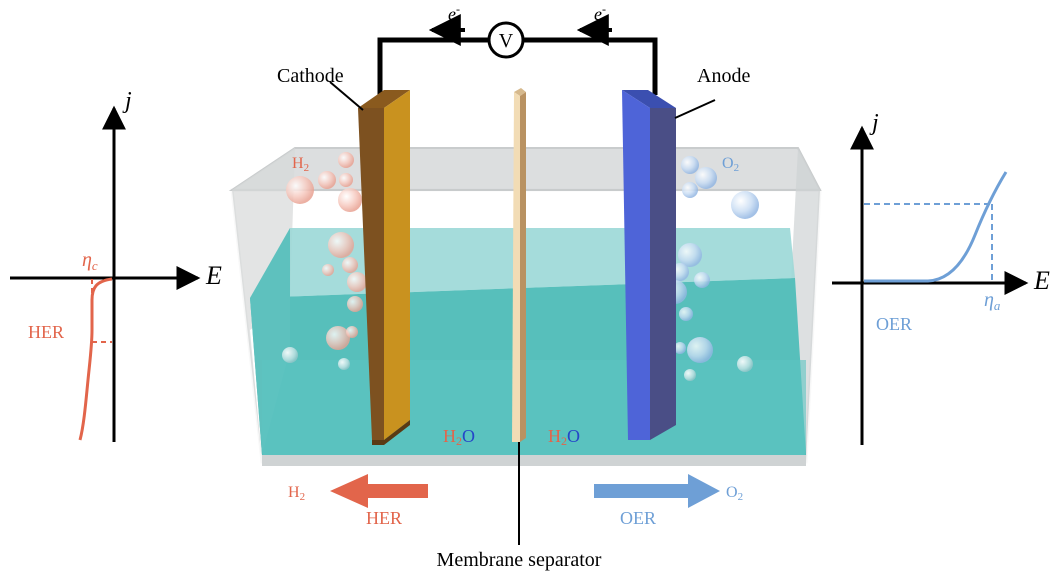 This screenshot has width=1054, height=576. What do you see at coordinates (930, 285) in the screenshot?
I see `oer-polarization-plot` at bounding box center [930, 285].